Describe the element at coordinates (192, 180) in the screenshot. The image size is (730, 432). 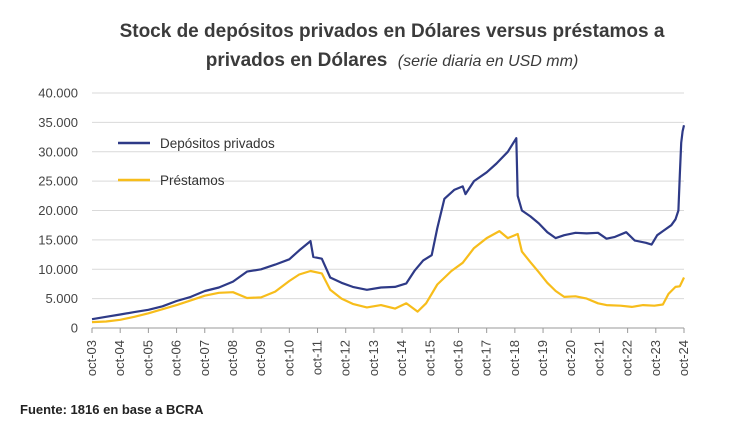
I see `legend-label-prestamos: Préstamos` at that location.